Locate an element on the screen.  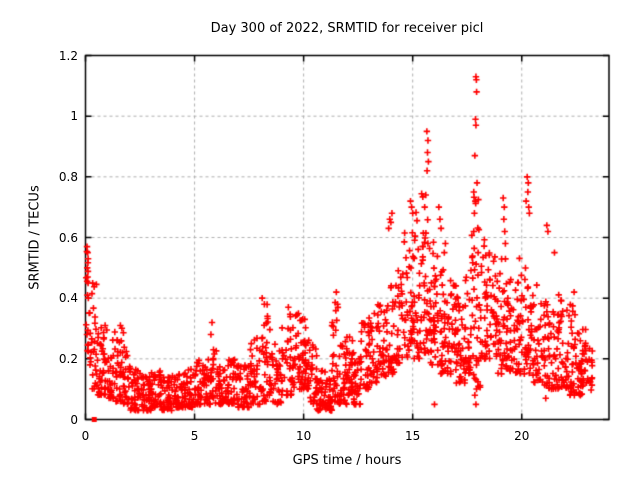
y-tick-label: 1.2 is located at coordinates (68, 55).